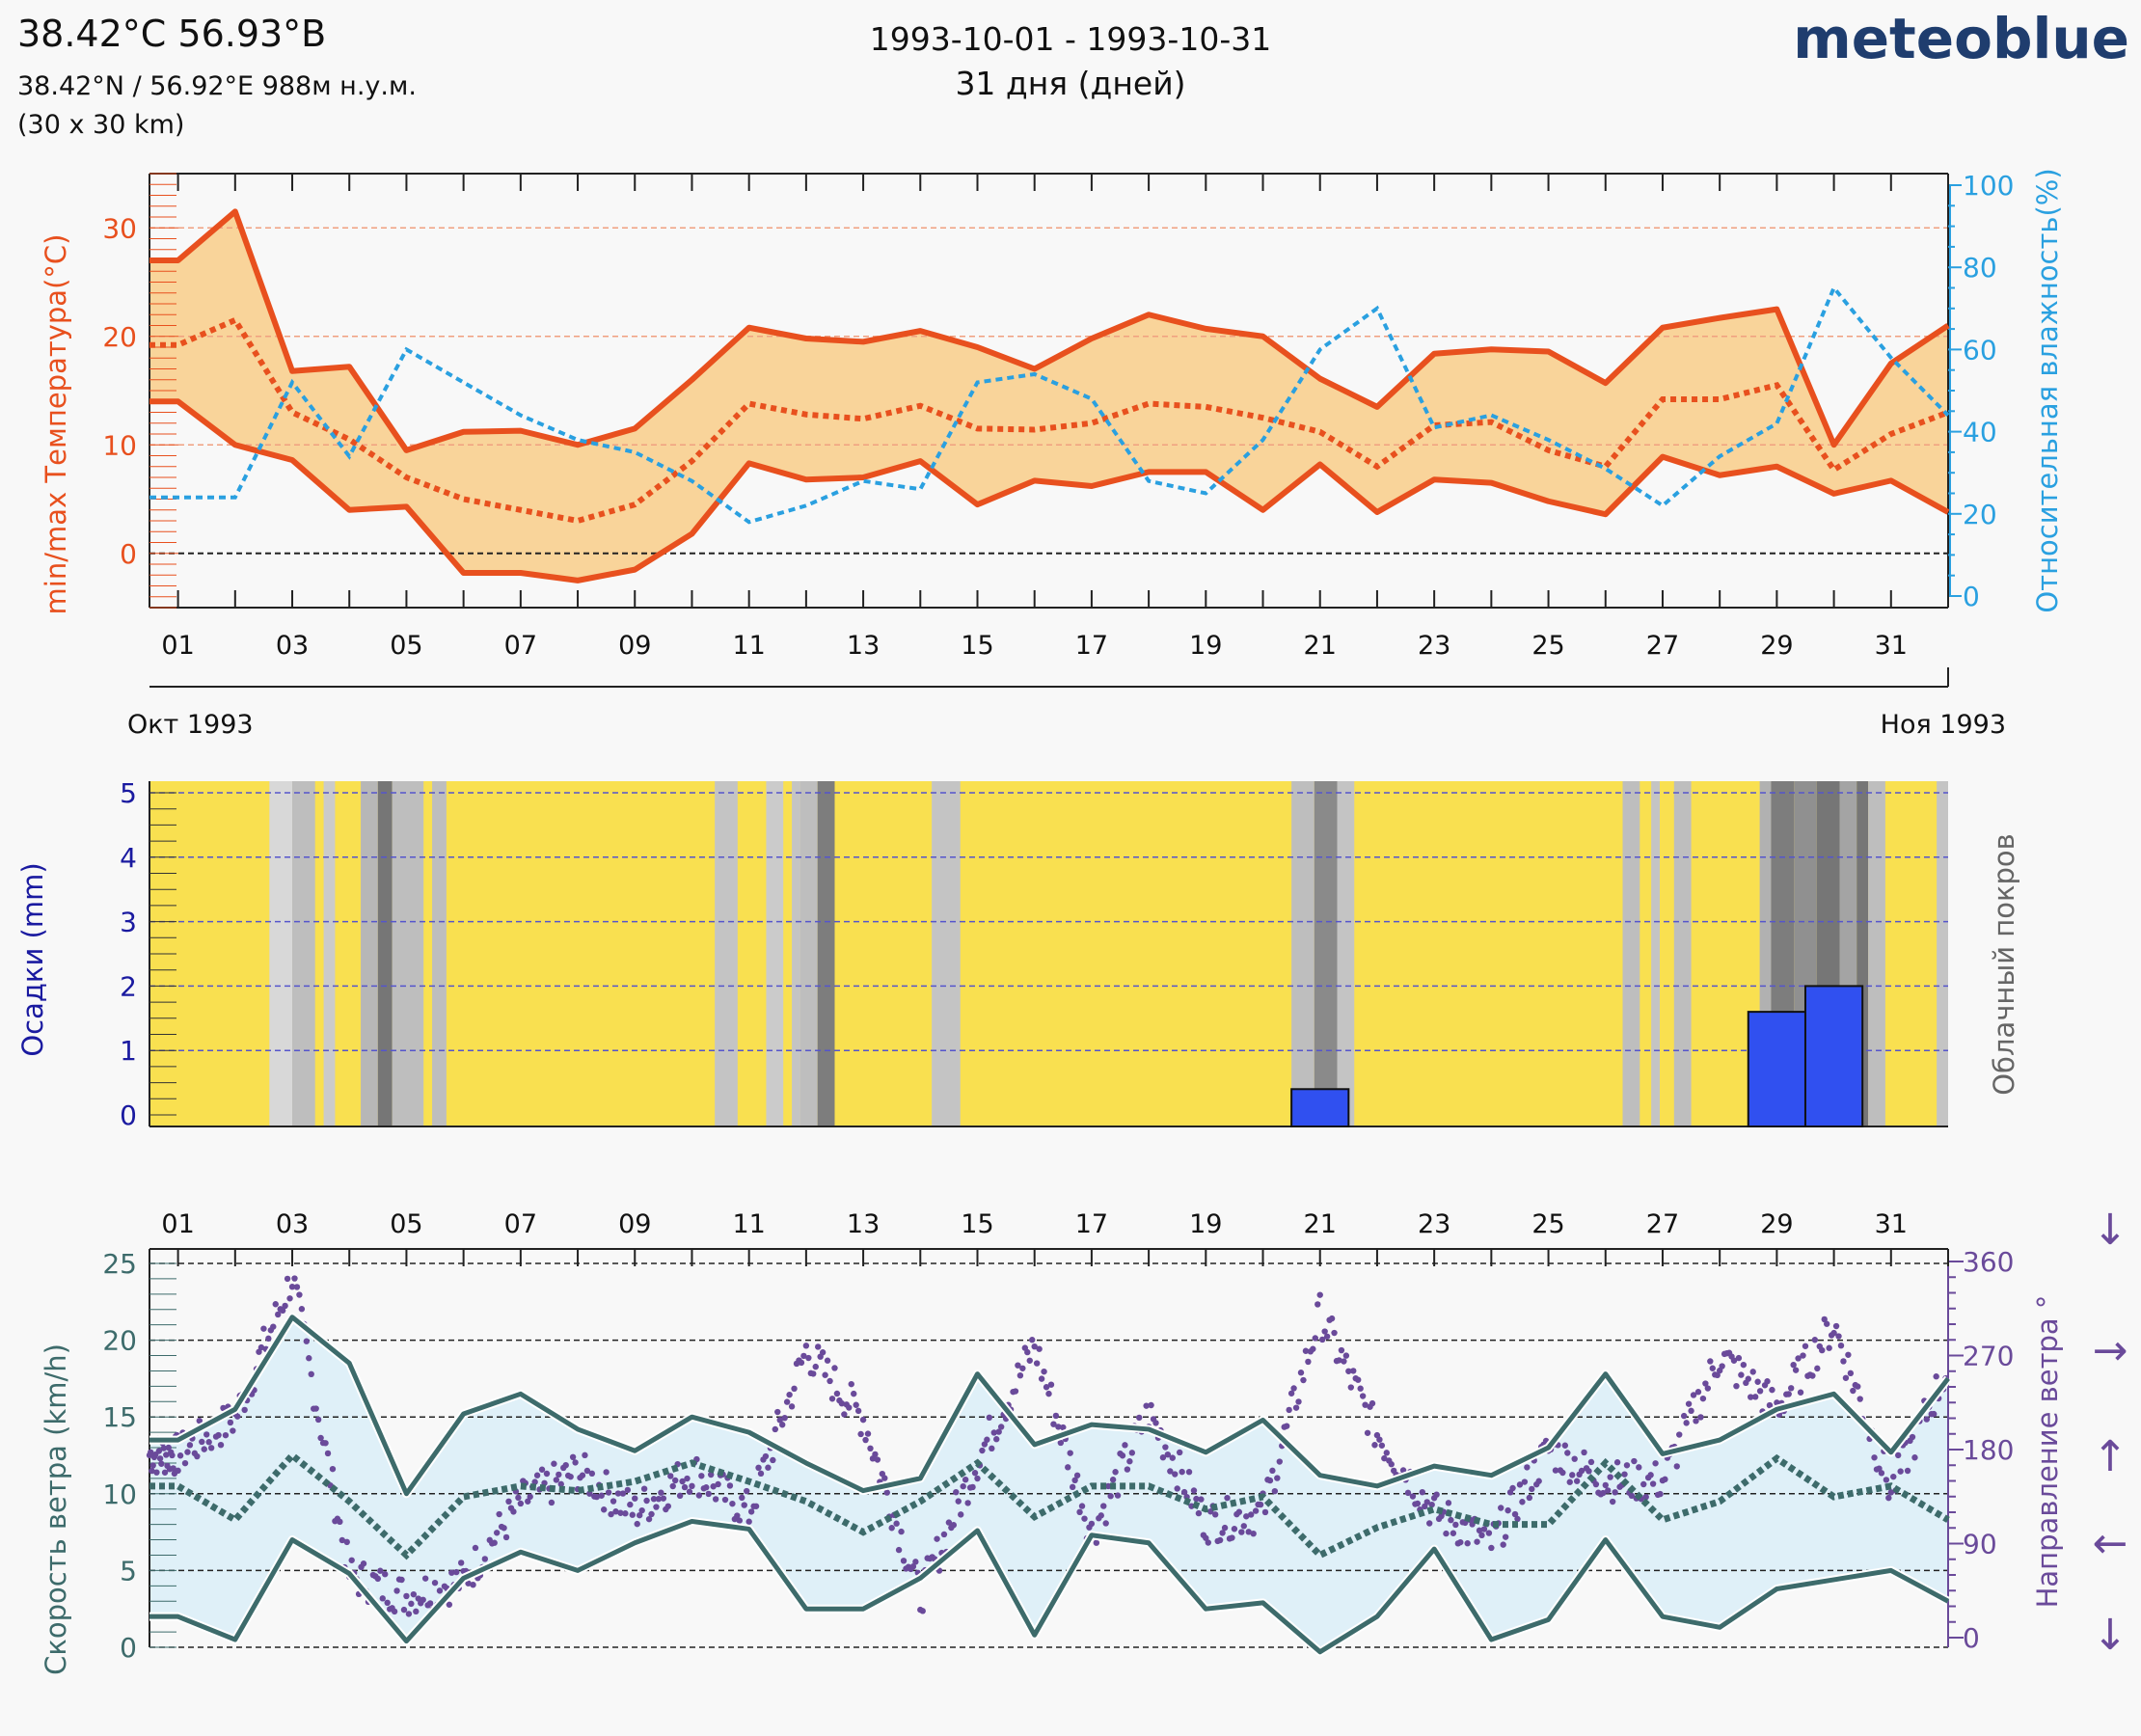 The width and height of the screenshot is (2141, 1736). Describe the element at coordinates (1346, 953) in the screenshot. I see `cloud-band` at that location.